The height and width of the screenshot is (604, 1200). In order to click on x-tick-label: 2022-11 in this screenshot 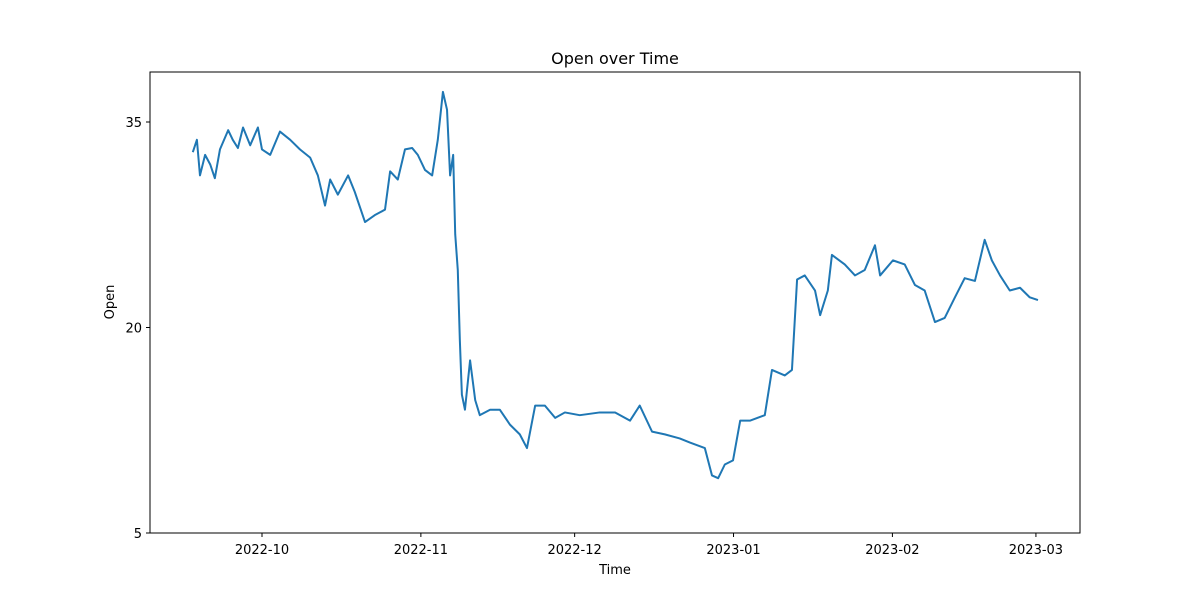, I will do `click(421, 550)`.